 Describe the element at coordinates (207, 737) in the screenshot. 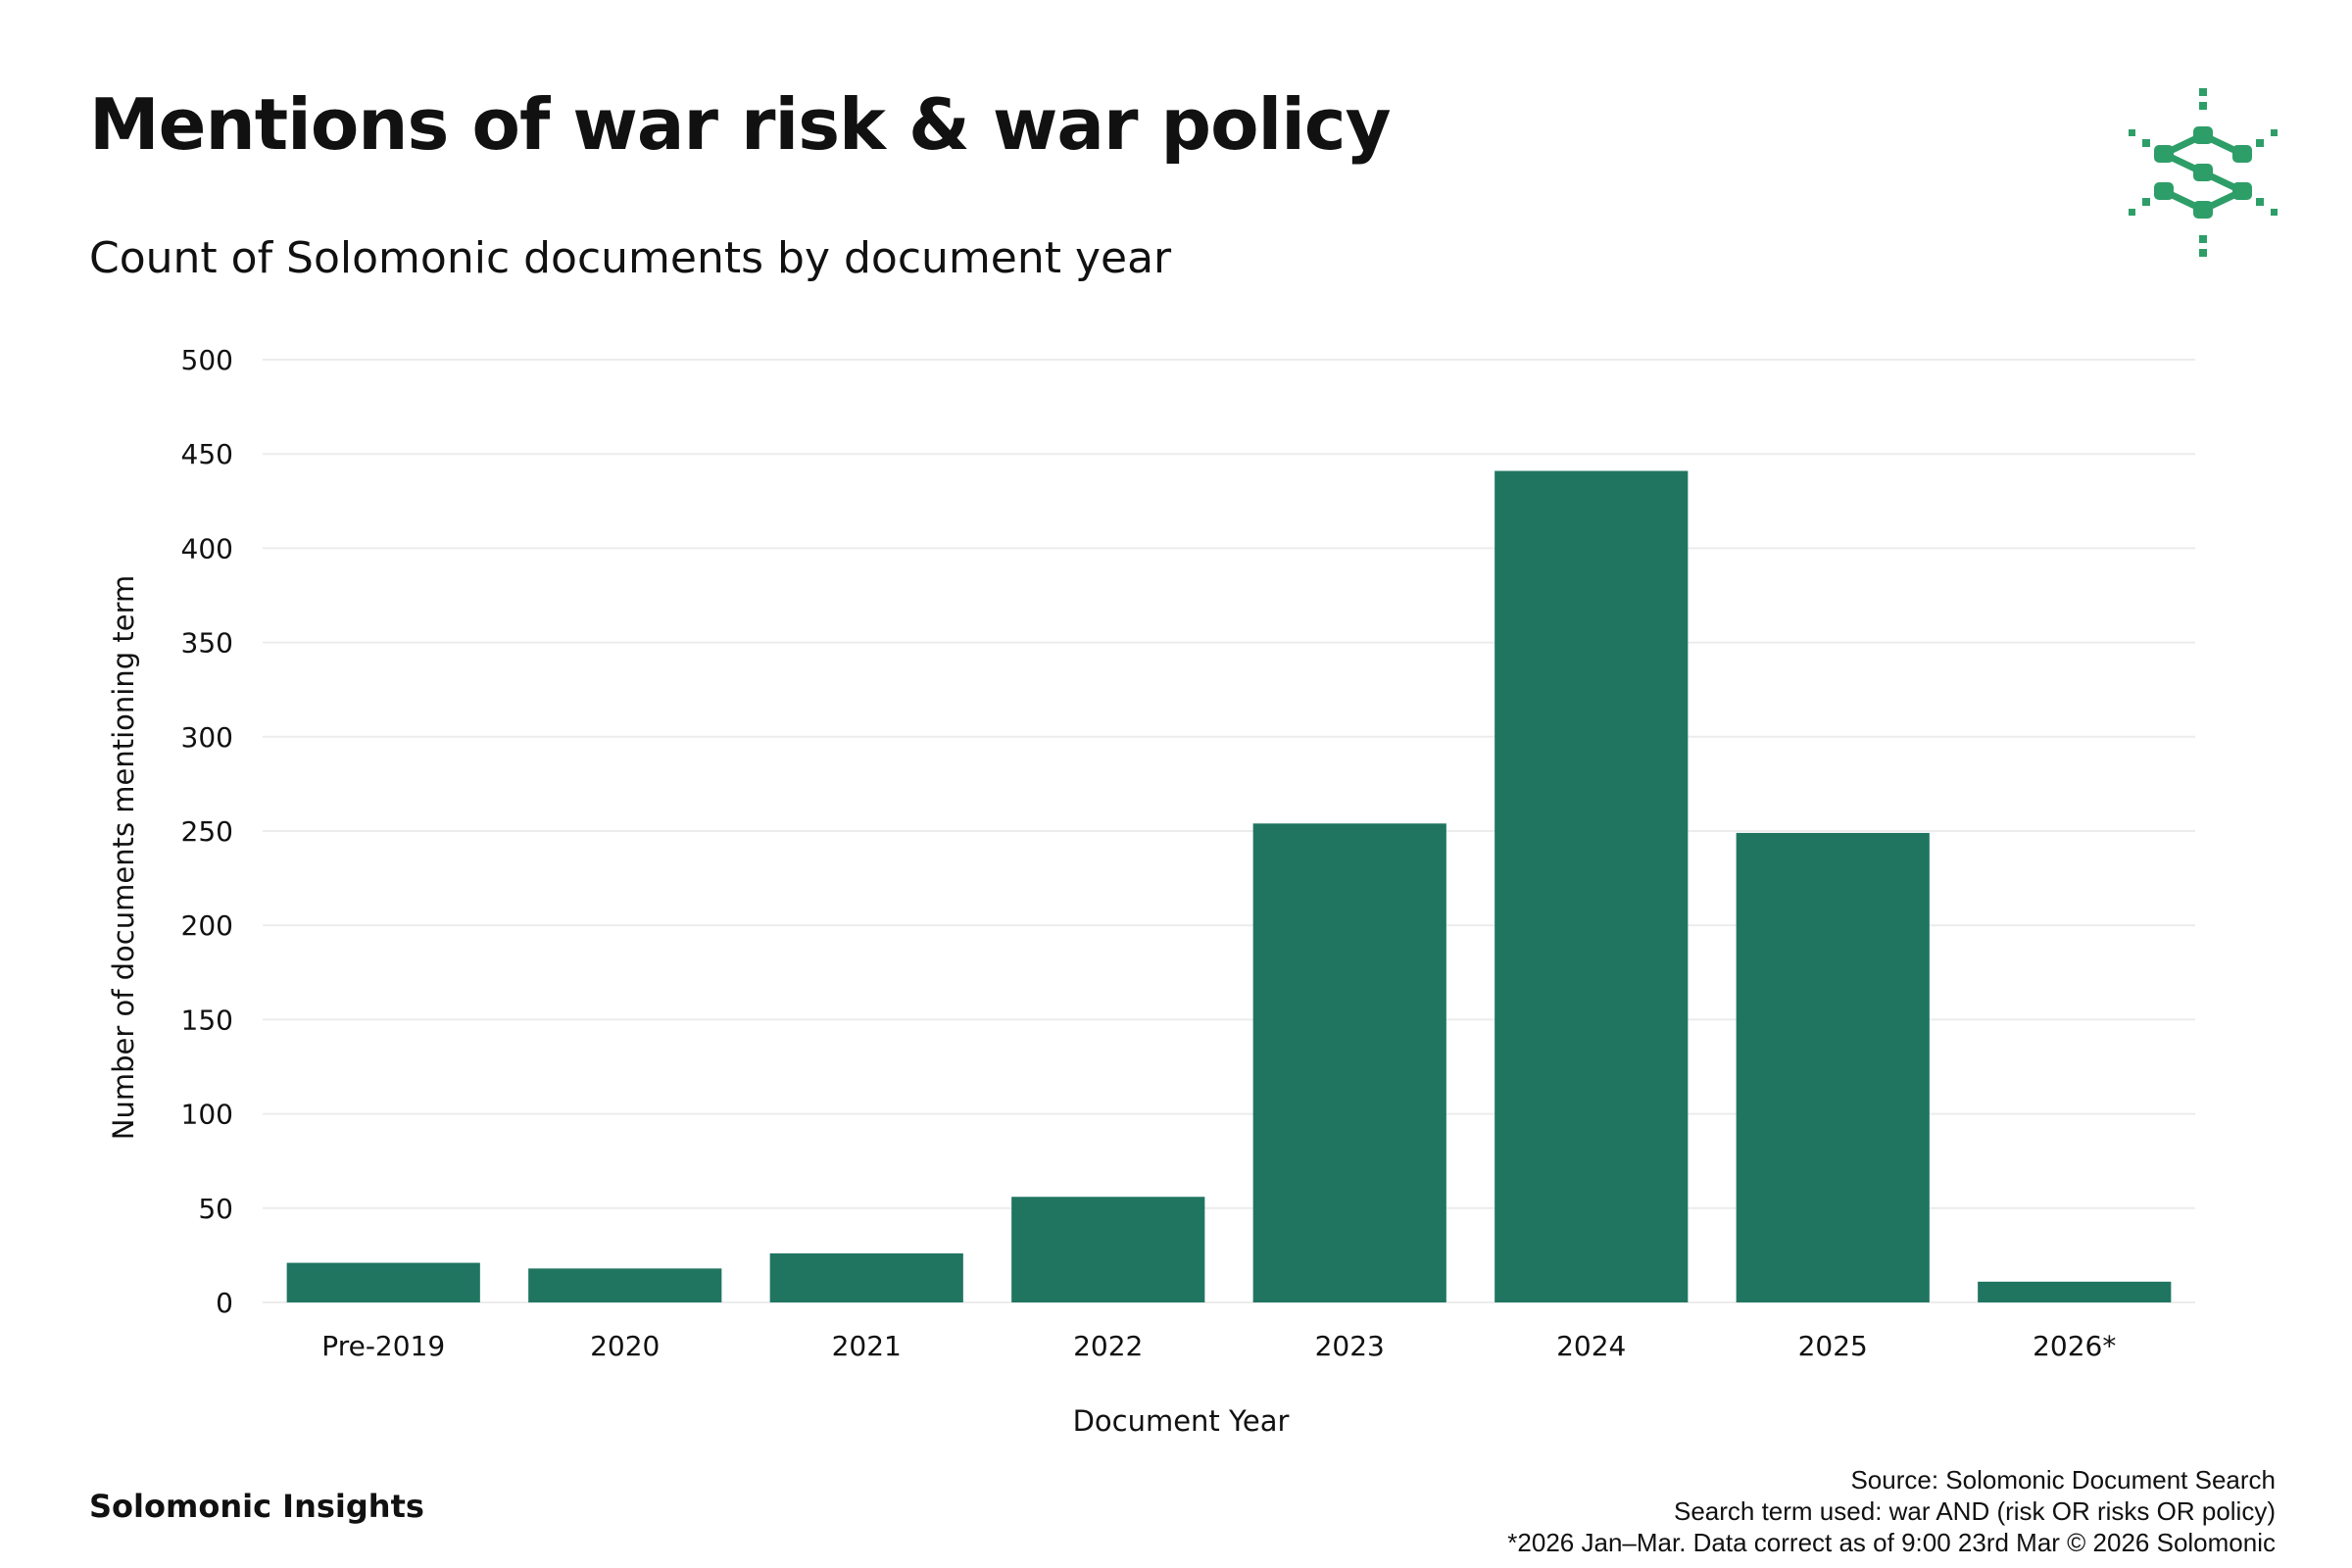

I see `y-tick-label: 300` at that location.